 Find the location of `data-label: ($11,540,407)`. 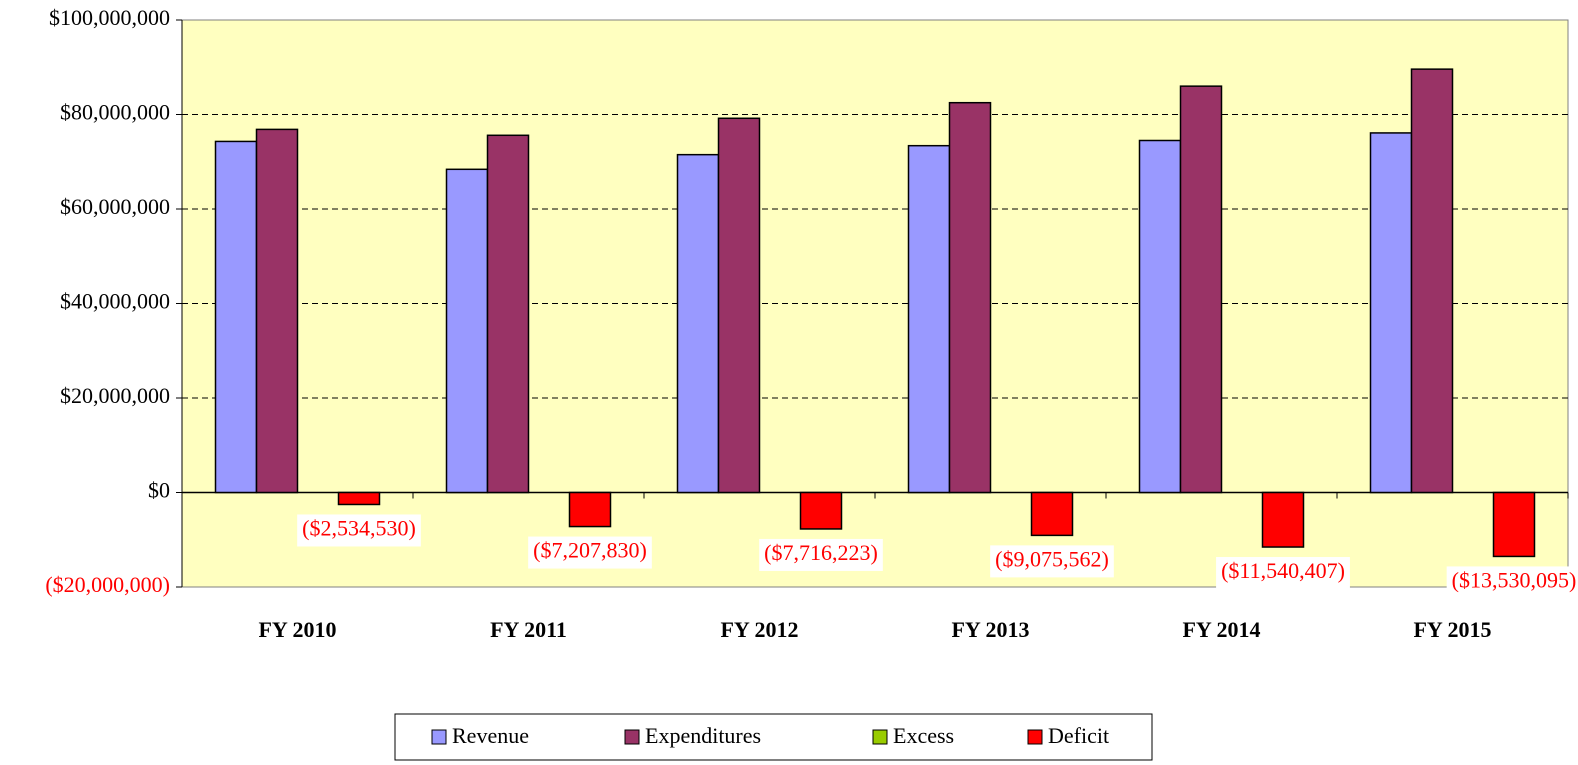

data-label: ($11,540,407) is located at coordinates (1283, 570).